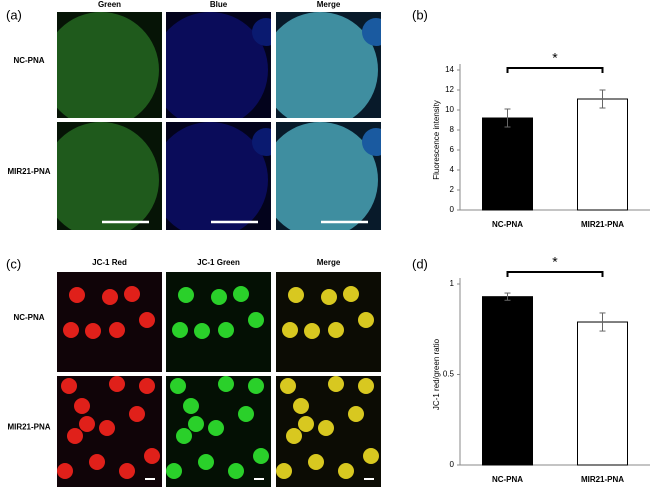 The height and width of the screenshot is (490, 667). I want to click on y-tick-label: 12, so click(449, 89).